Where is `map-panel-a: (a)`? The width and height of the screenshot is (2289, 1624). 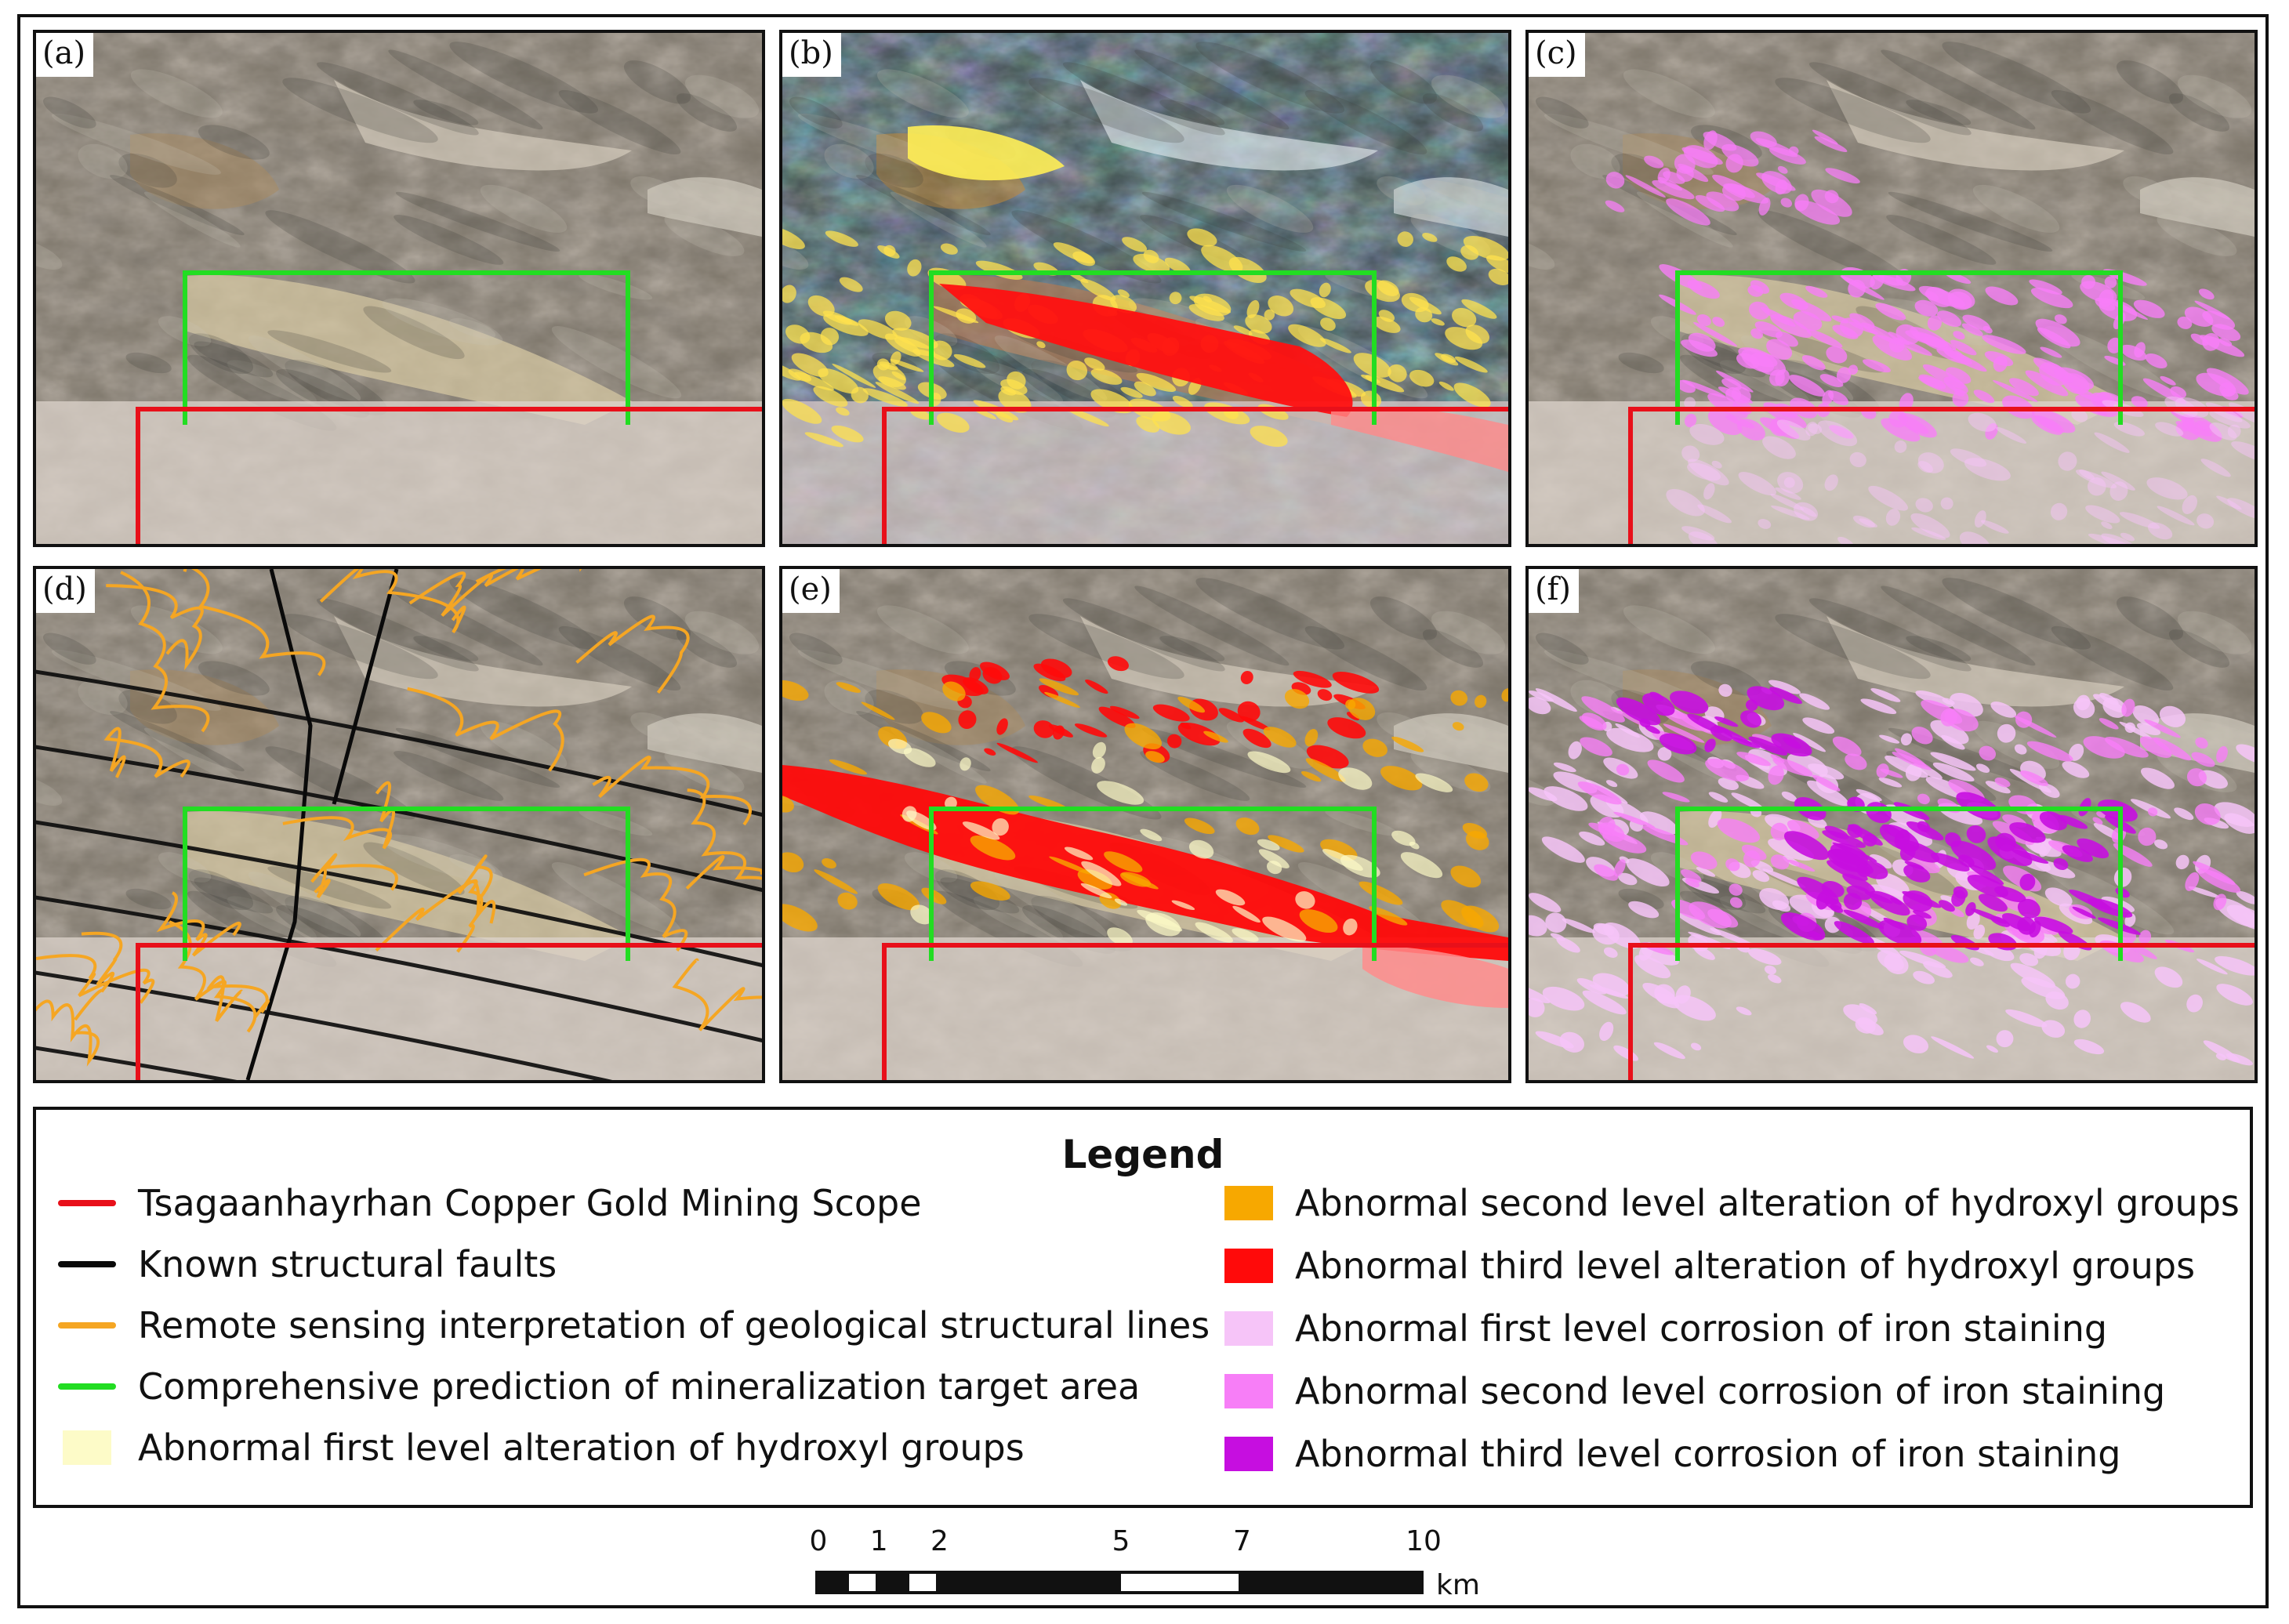
map-panel-a: (a) is located at coordinates (399, 288).